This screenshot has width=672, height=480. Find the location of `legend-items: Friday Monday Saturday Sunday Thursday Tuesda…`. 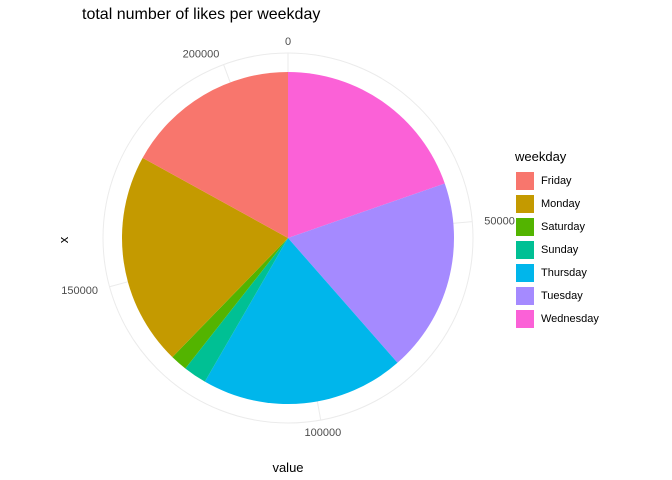

legend-items: Friday Monday Saturday Sunday Thursday Tuesda… is located at coordinates (557, 249).